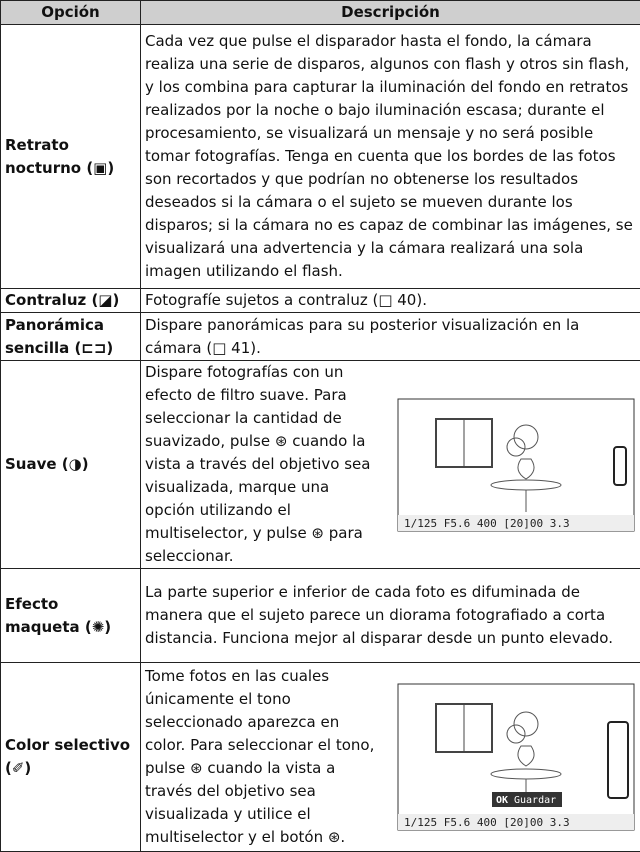  I want to click on screen-illustration: 1/125 F5.6 400 [20]00 3.3, so click(516, 465).